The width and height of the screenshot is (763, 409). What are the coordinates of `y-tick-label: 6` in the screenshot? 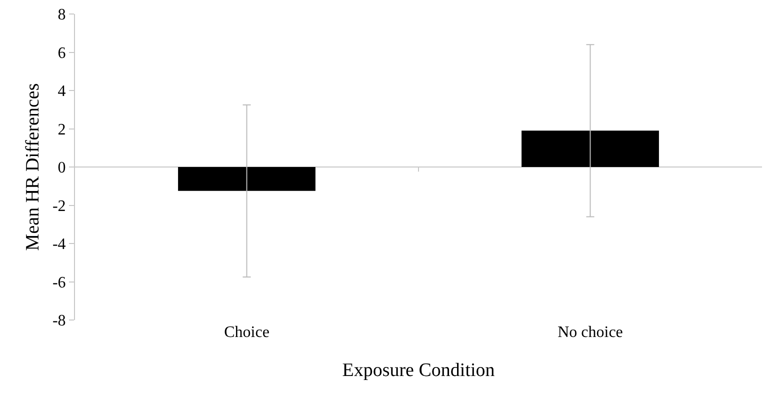 It's located at (62, 53).